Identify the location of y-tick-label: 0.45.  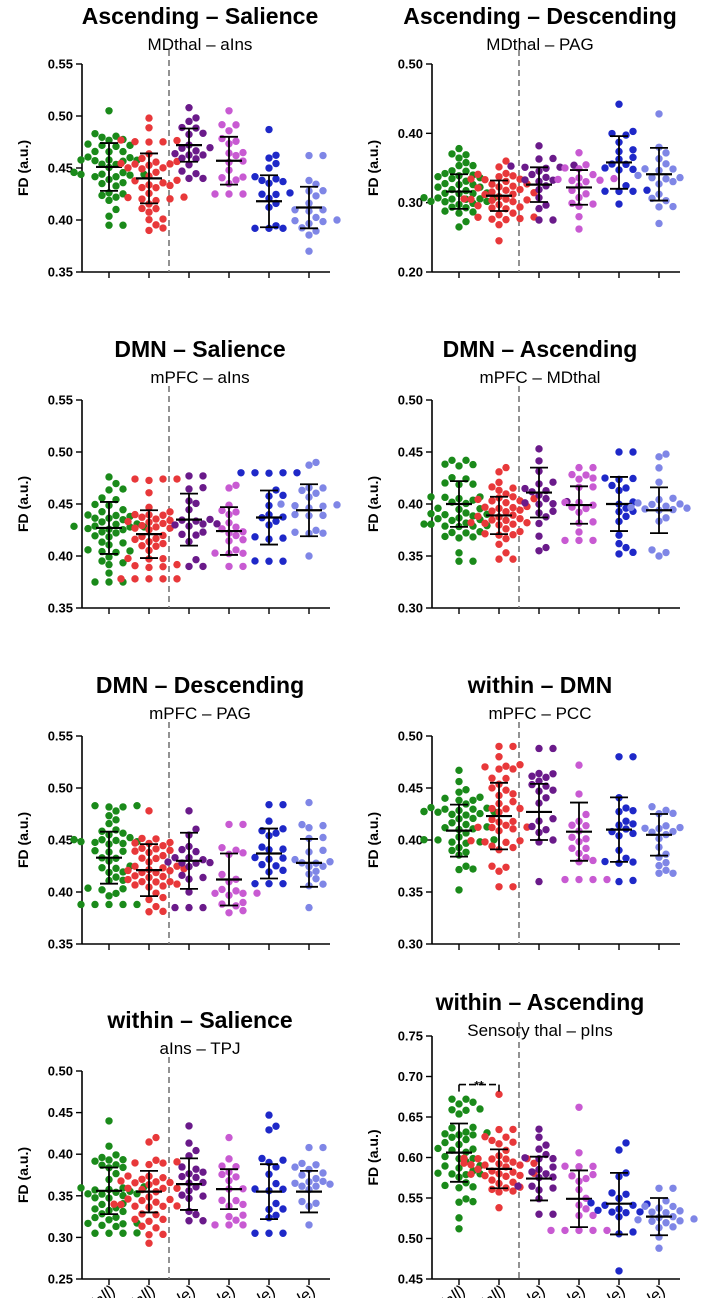
(60, 168).